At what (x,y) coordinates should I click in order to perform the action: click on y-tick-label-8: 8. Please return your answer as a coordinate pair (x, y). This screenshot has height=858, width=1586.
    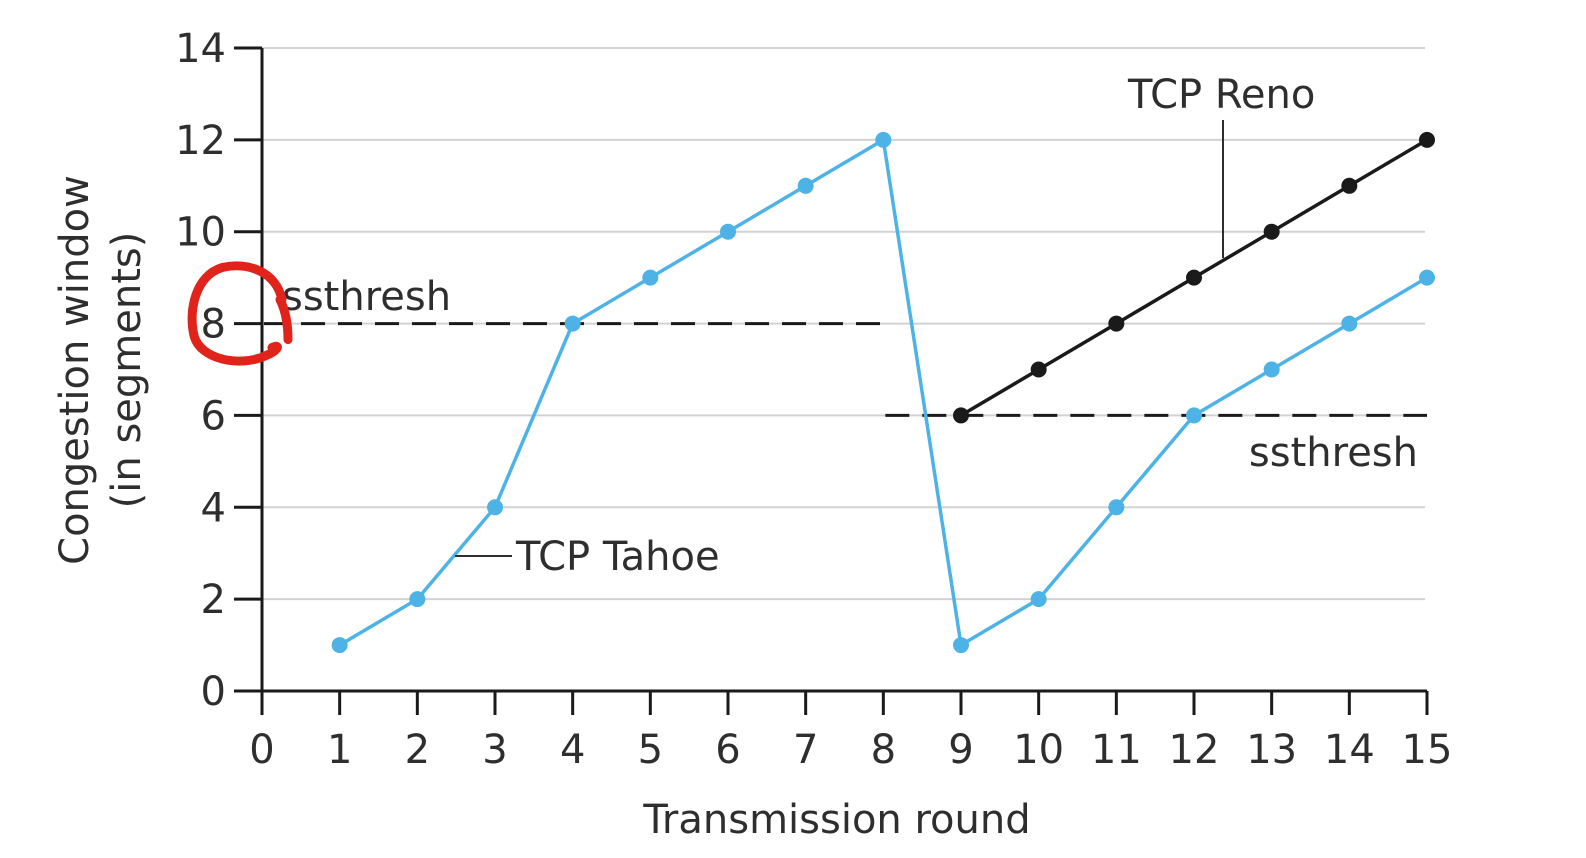
    Looking at the image, I should click on (213, 325).